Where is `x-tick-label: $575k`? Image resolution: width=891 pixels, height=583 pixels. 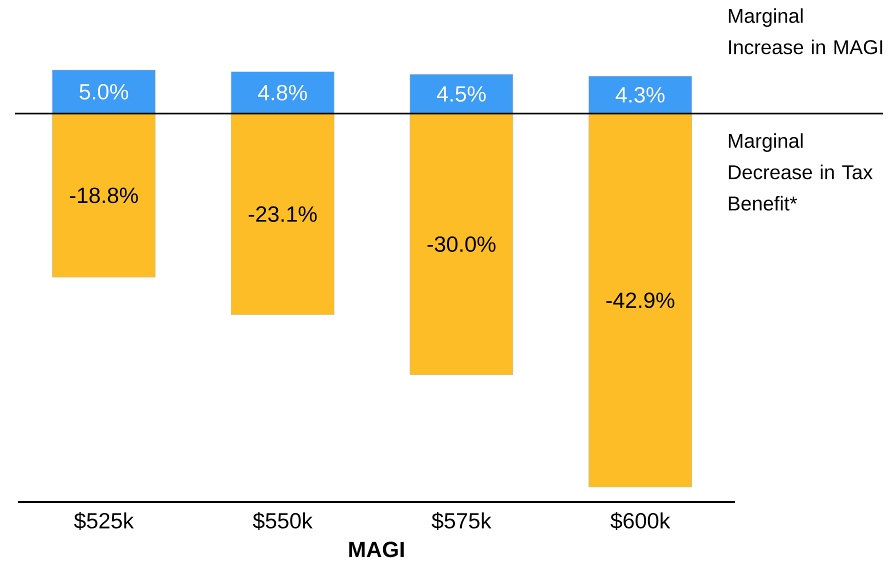 x-tick-label: $575k is located at coordinates (462, 521).